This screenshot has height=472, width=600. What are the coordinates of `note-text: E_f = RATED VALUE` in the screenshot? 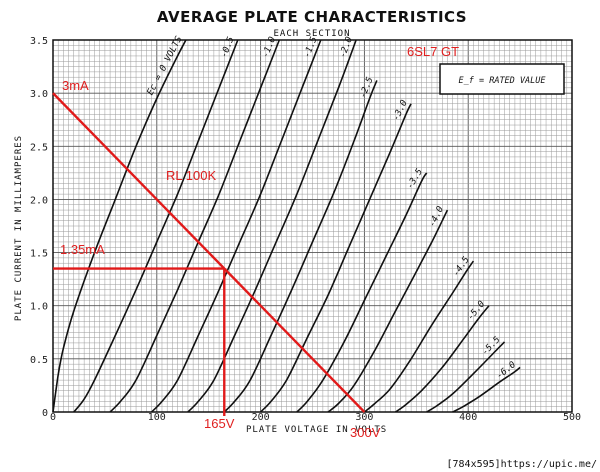 It's located at (503, 81).